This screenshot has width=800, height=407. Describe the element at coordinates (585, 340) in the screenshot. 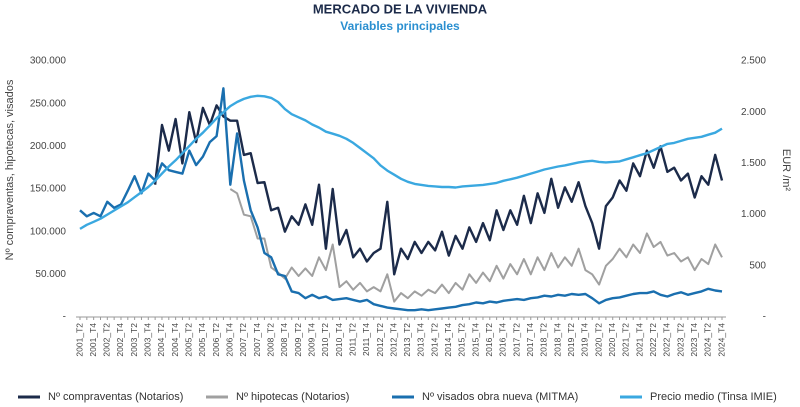

I see `x-tick-label: 2019_T4` at that location.